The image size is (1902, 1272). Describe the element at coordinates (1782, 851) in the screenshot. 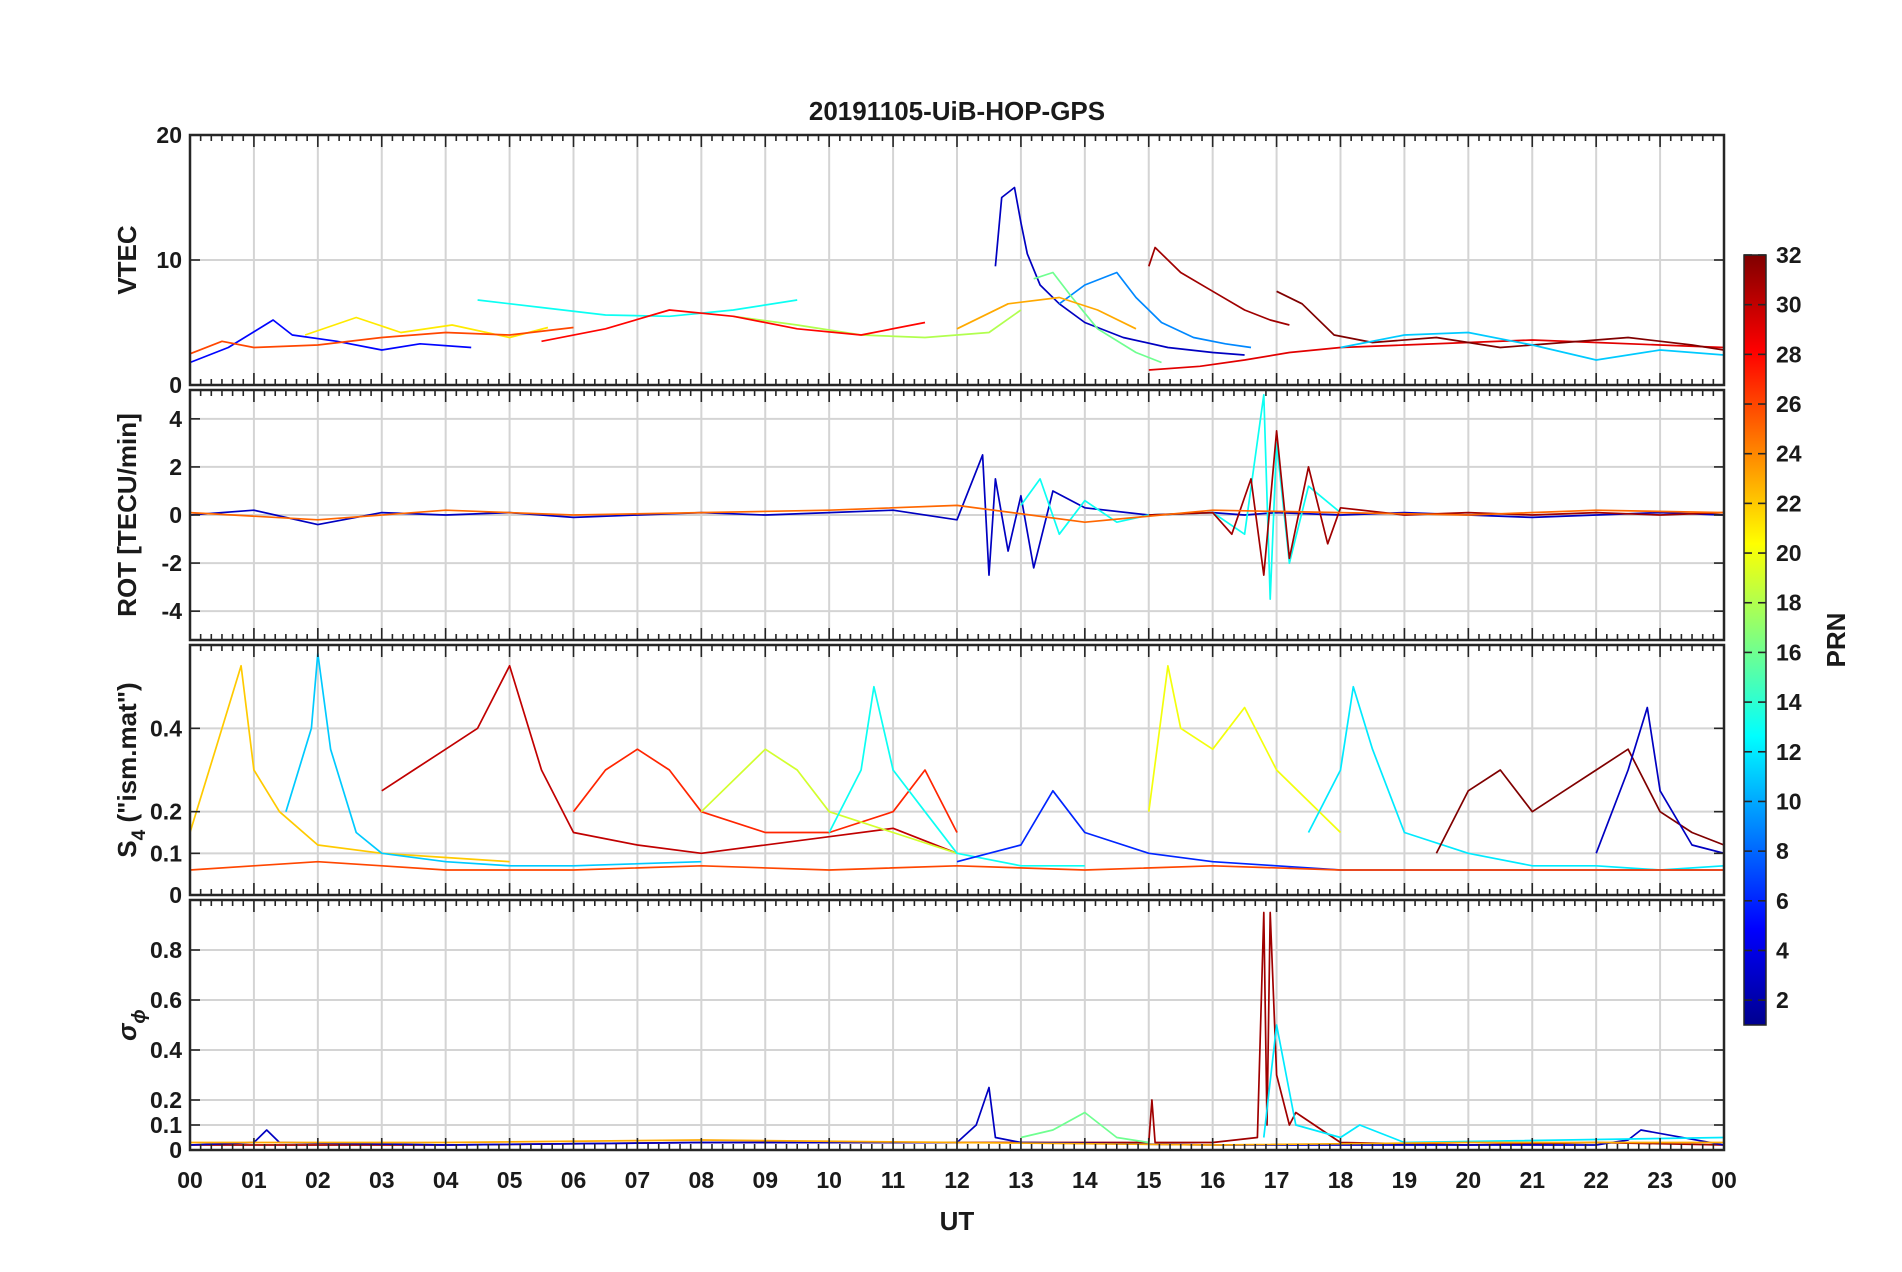

I see `colorbar-tick-label: 8` at that location.